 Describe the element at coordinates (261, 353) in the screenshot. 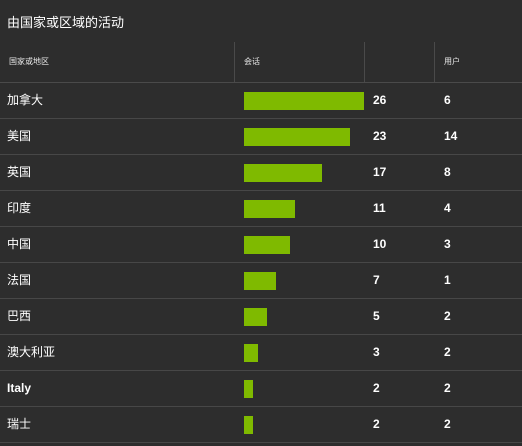

I see `table-row: 澳大利亚 3 2` at that location.